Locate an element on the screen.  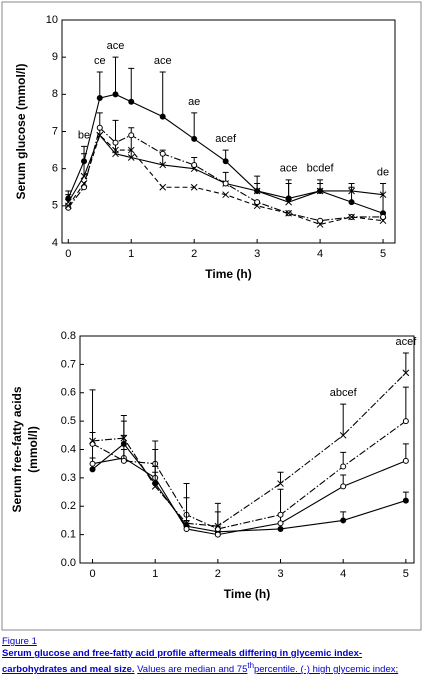
y-tick-label: 0.3 is located at coordinates (68, 478).